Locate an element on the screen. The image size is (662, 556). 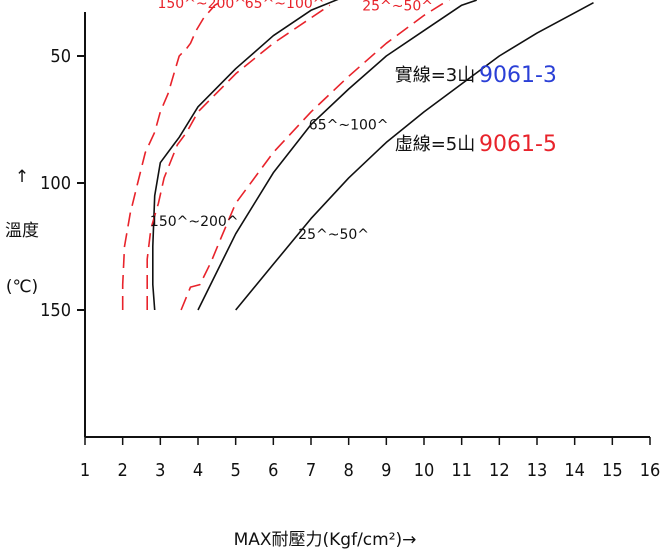
legend-dashed-label: 虛線=5山 is located at coordinates (435, 144).